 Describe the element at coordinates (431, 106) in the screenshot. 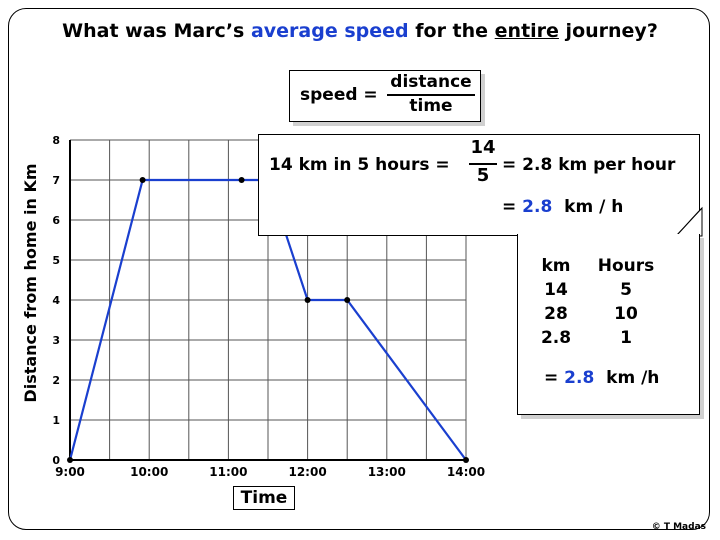

I see `formula-denominator: time` at that location.